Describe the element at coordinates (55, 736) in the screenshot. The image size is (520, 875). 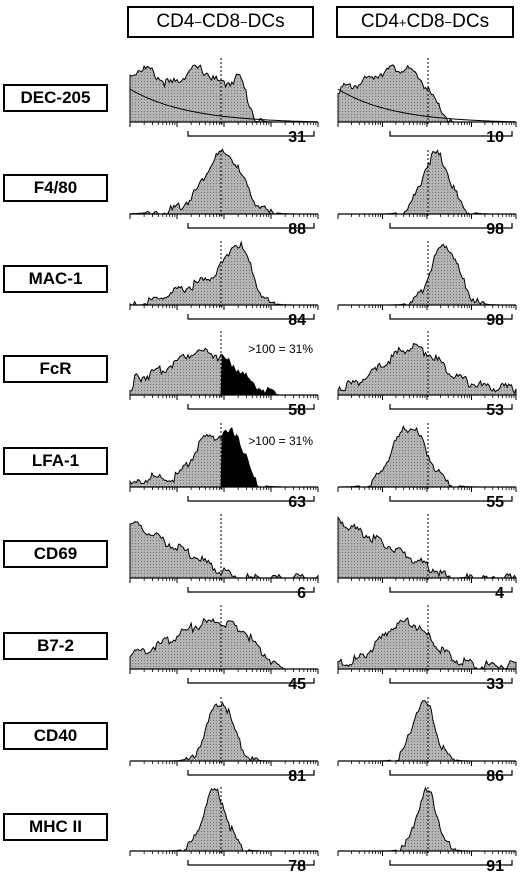
I see `row-label-cd40: CD40` at that location.